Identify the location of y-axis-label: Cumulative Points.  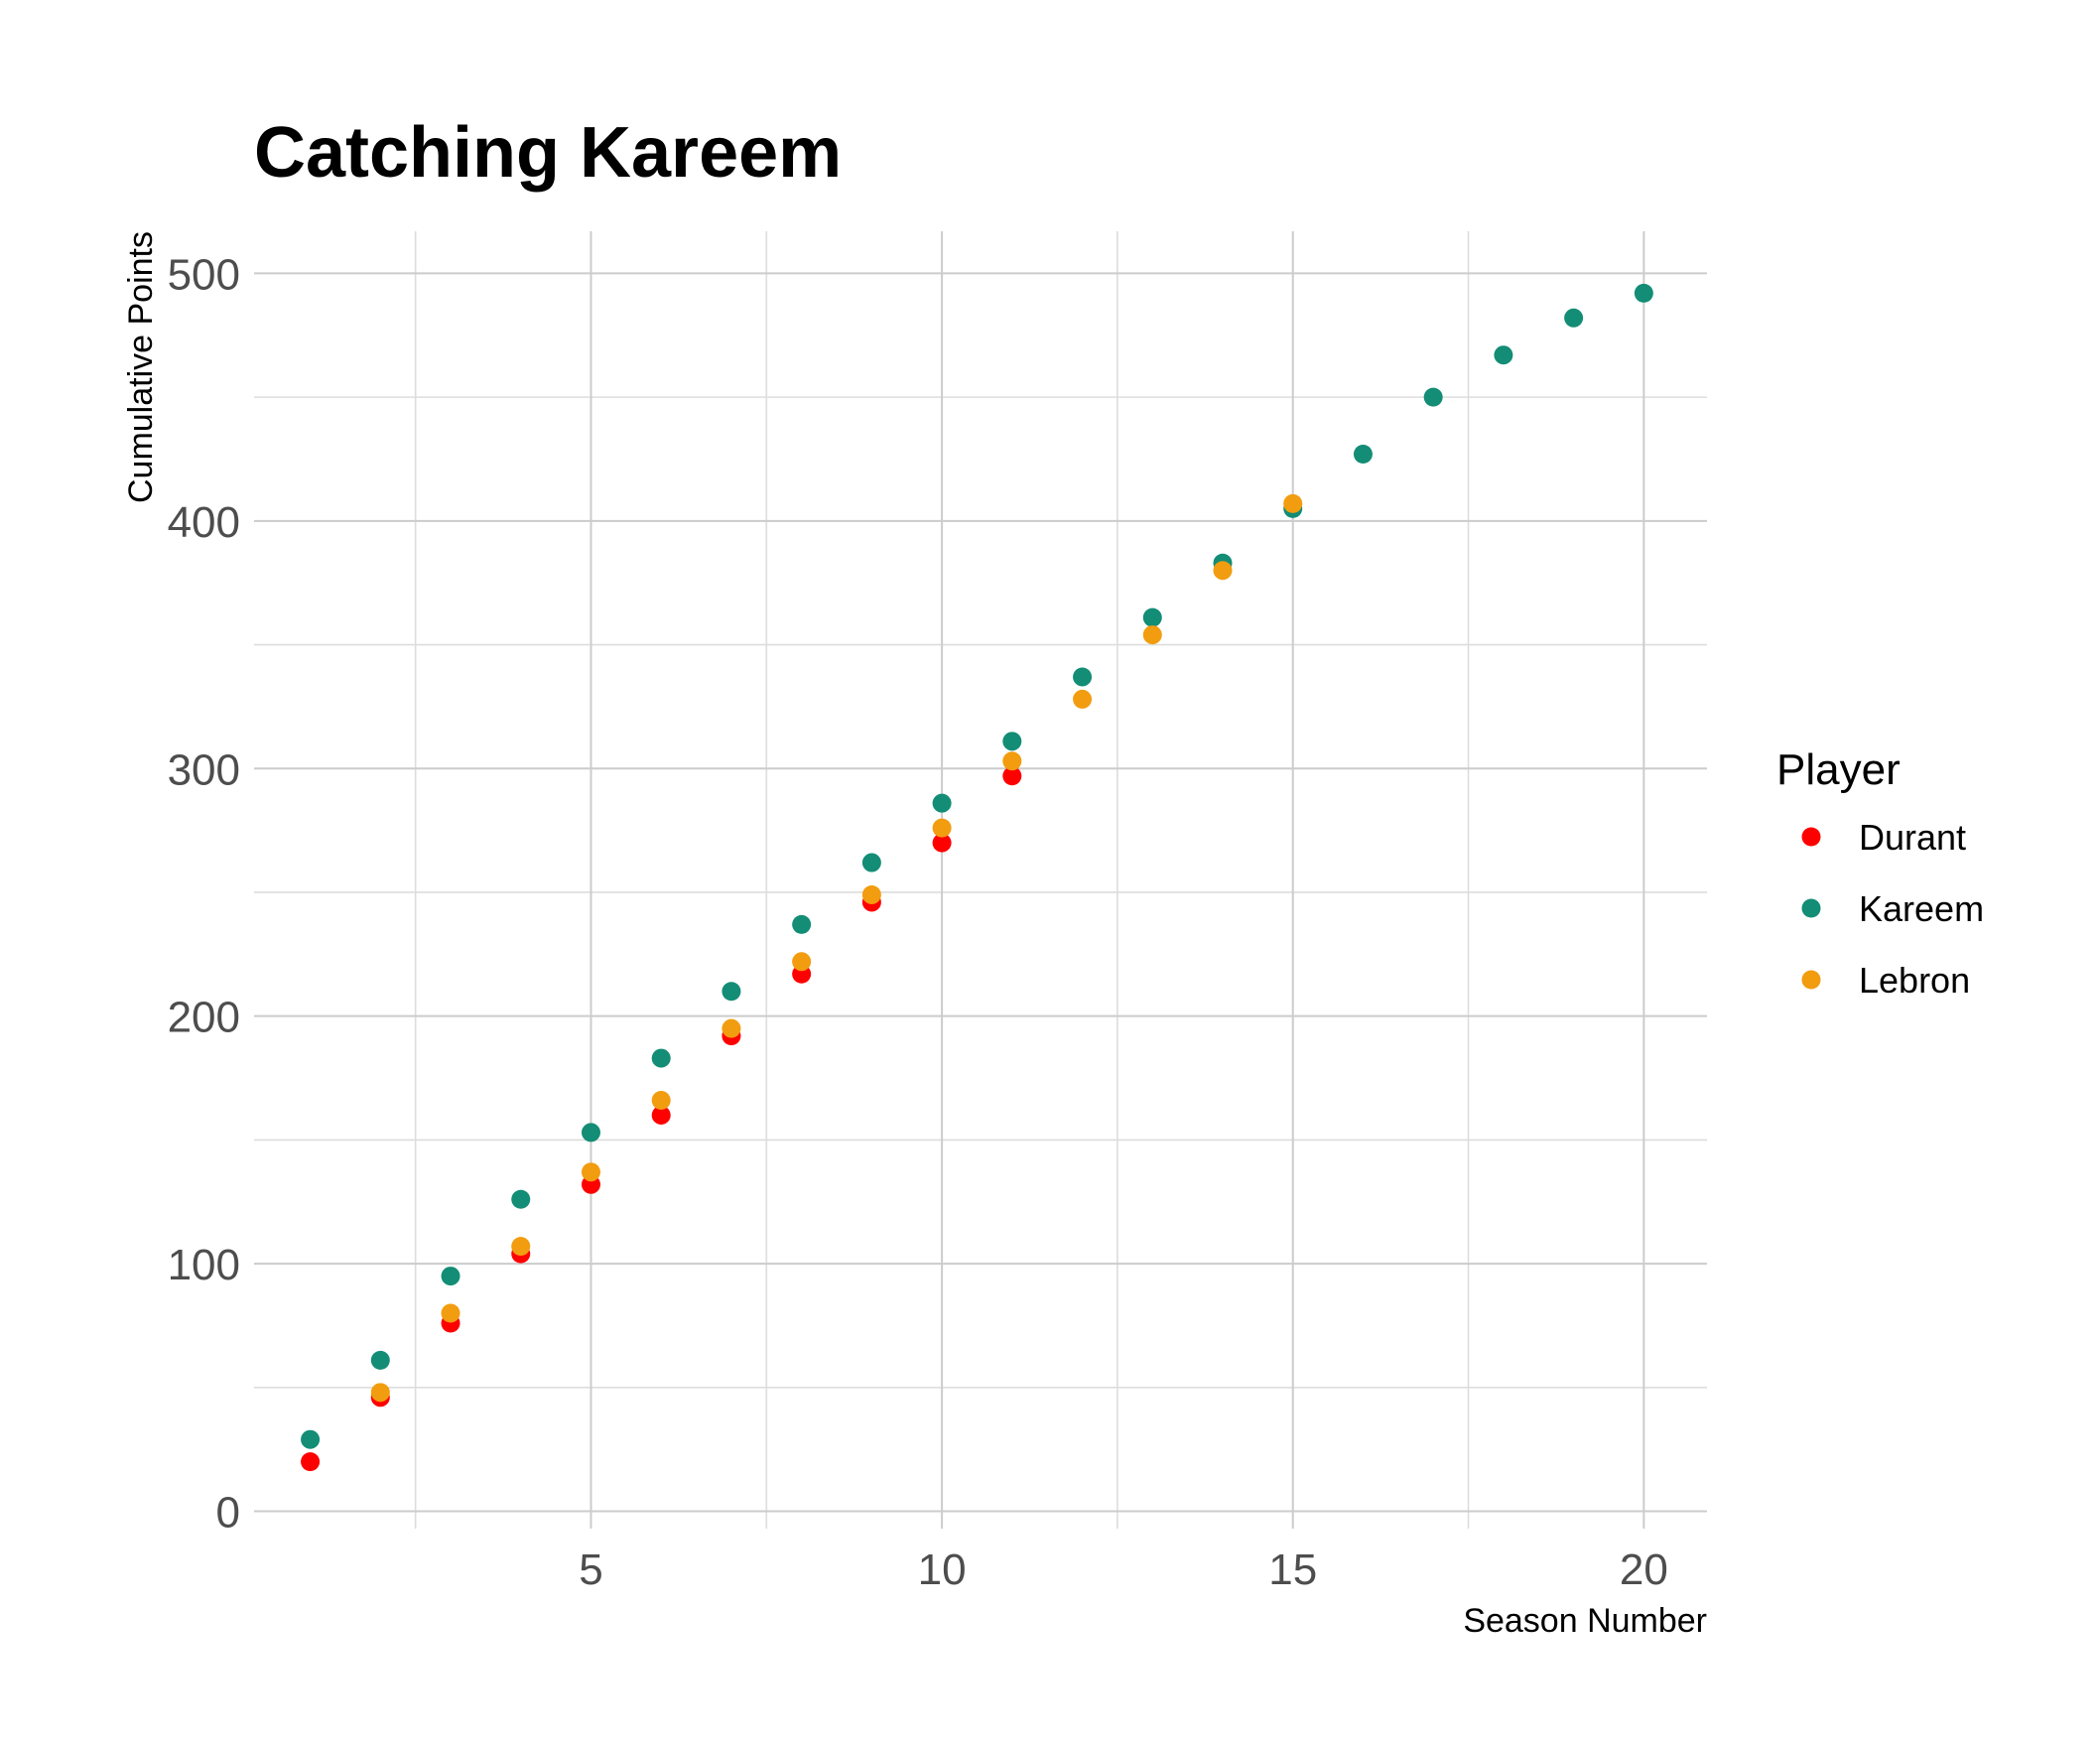
(141, 367).